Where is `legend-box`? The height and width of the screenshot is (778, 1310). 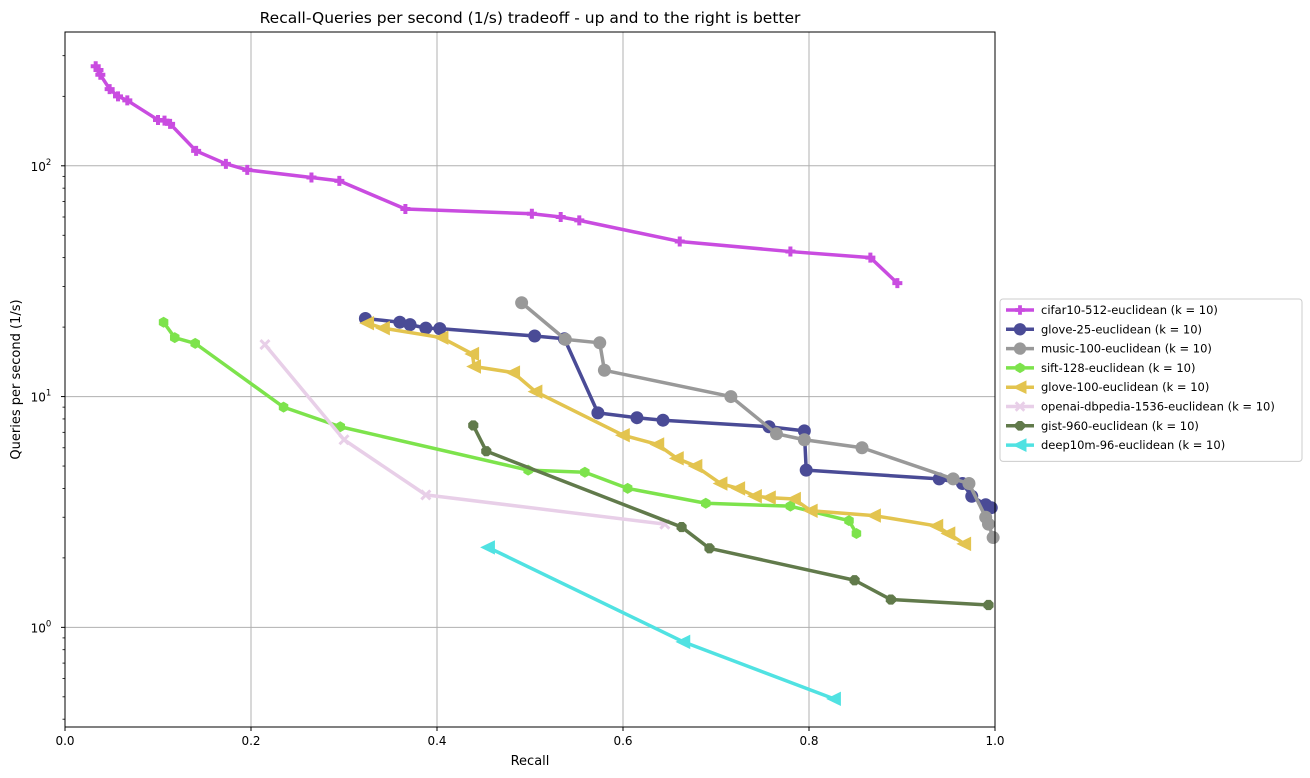
legend-box is located at coordinates (1151, 380).